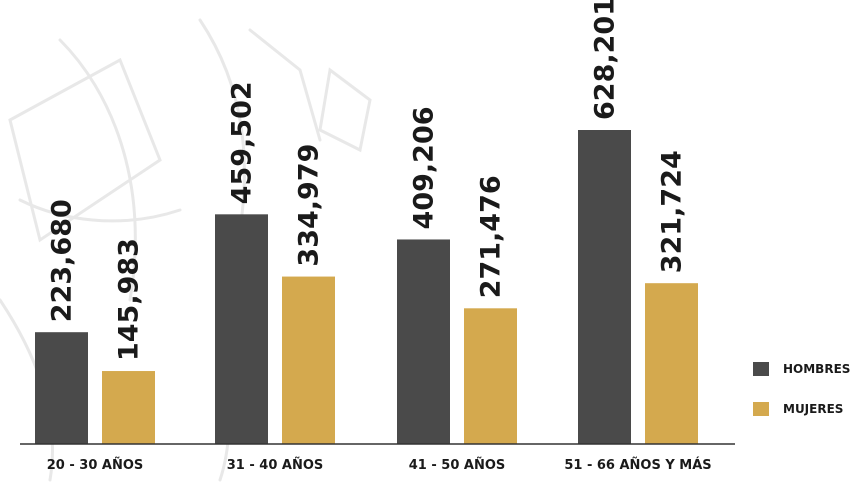  I want to click on legend-item-hombres: HOMBRES, so click(801, 369).